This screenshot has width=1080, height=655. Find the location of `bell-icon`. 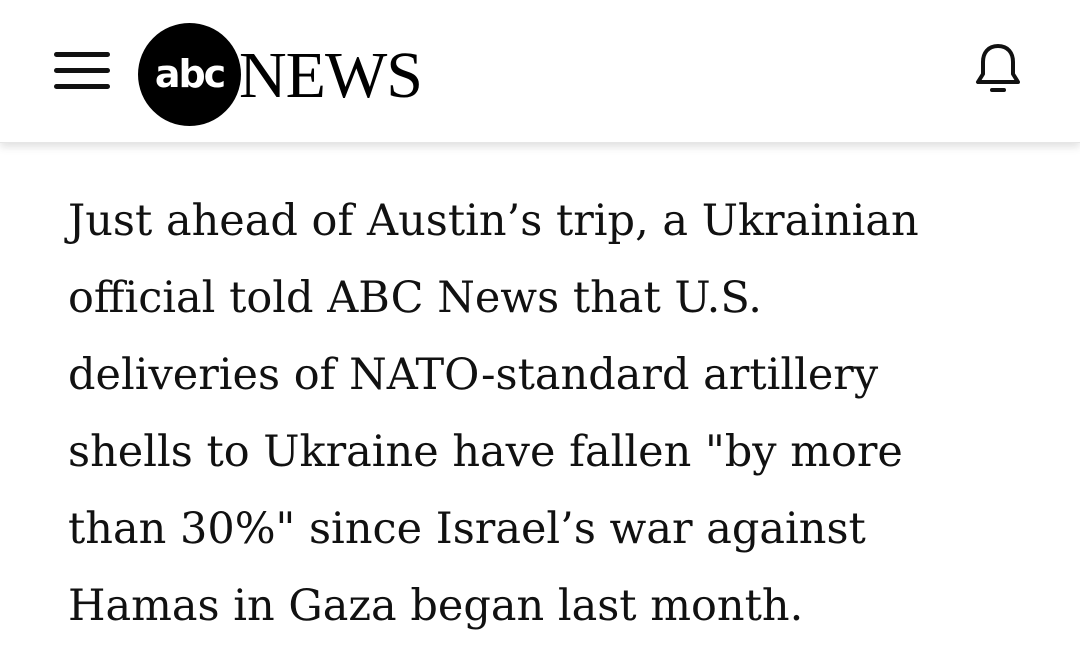

bell-icon is located at coordinates (998, 68).